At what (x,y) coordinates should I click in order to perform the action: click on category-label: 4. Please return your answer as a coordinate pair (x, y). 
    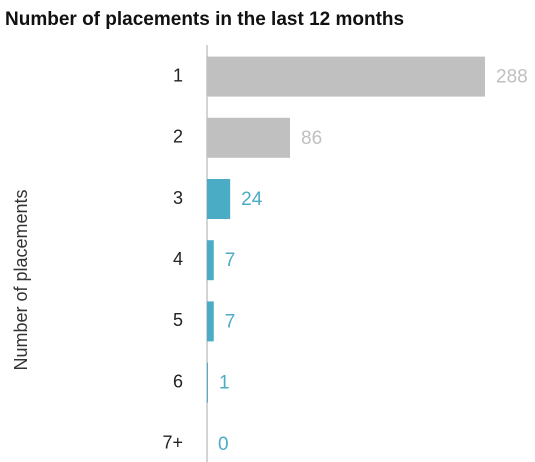
    Looking at the image, I should click on (178, 259).